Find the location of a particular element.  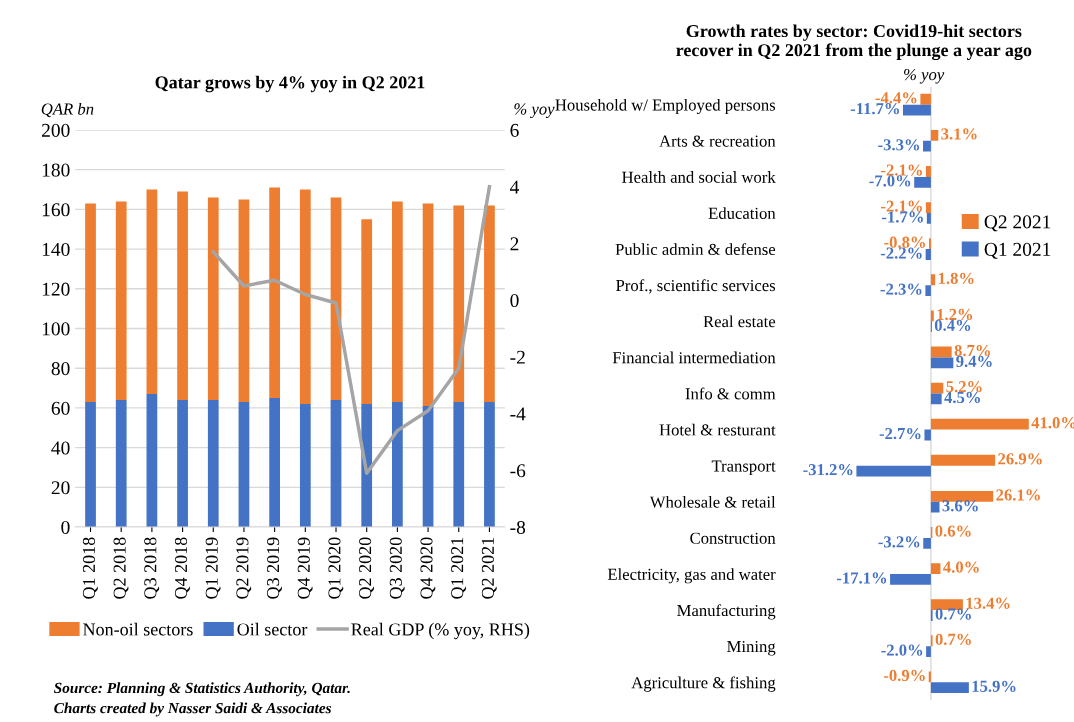

x-tick-label: Q4 2019 is located at coordinates (305, 568).